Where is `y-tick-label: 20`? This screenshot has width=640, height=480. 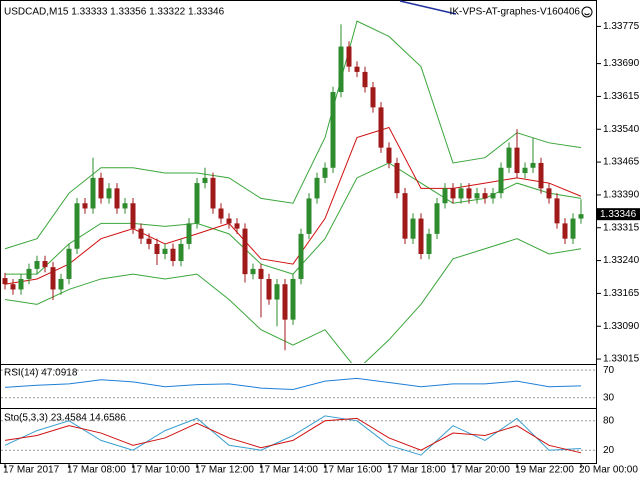 y-tick-label: 20 is located at coordinates (609, 450).